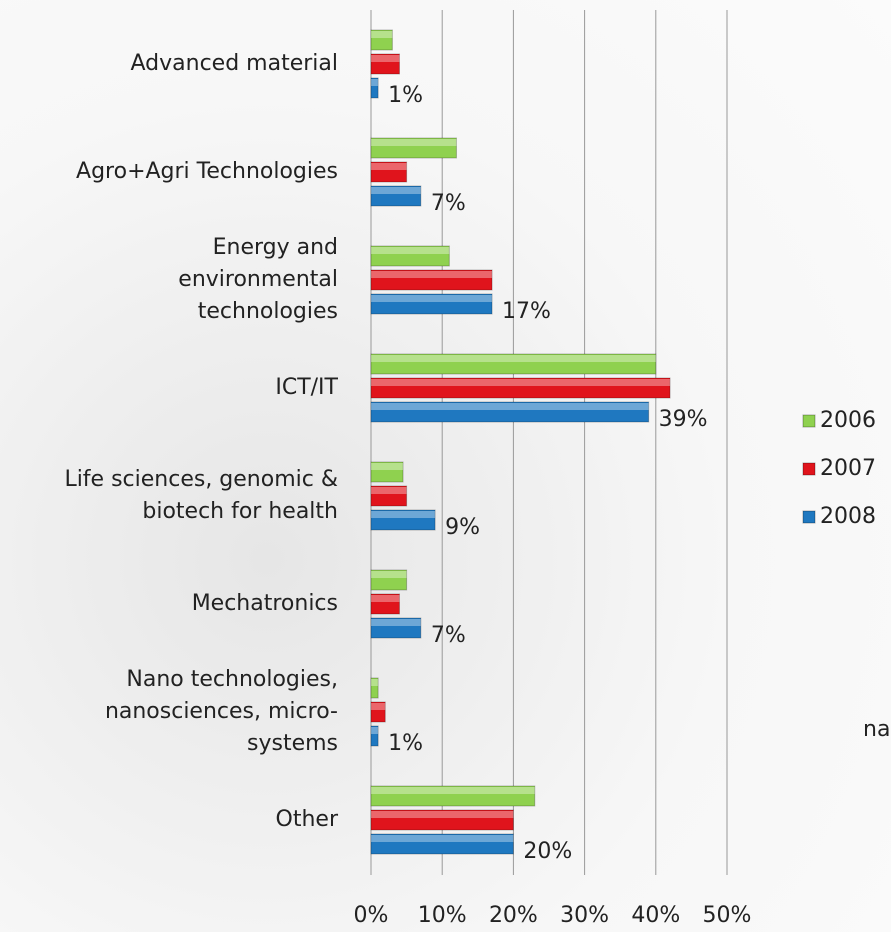  What do you see at coordinates (264, 603) in the screenshot?
I see `category-label: Mechatronics` at bounding box center [264, 603].